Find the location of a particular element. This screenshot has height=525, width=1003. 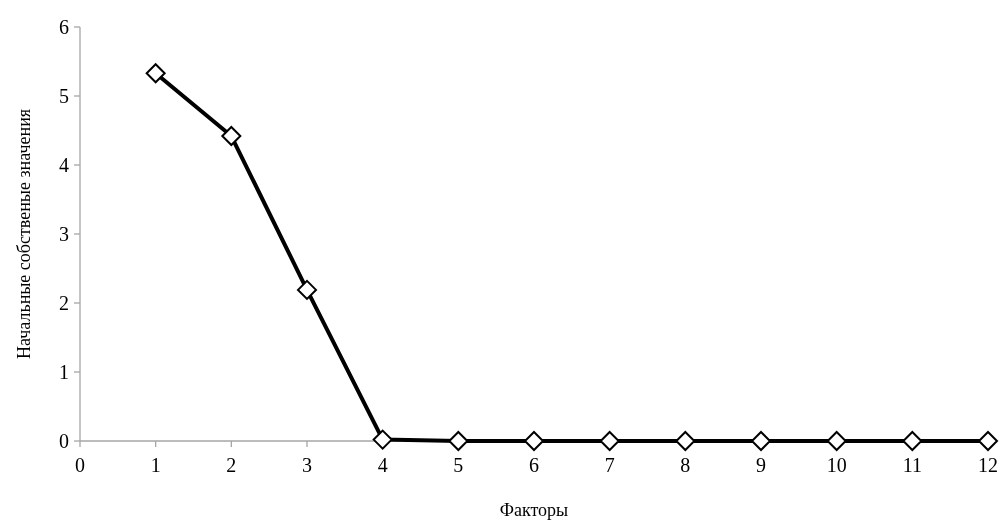

x-tick-label: 9 is located at coordinates (761, 465).